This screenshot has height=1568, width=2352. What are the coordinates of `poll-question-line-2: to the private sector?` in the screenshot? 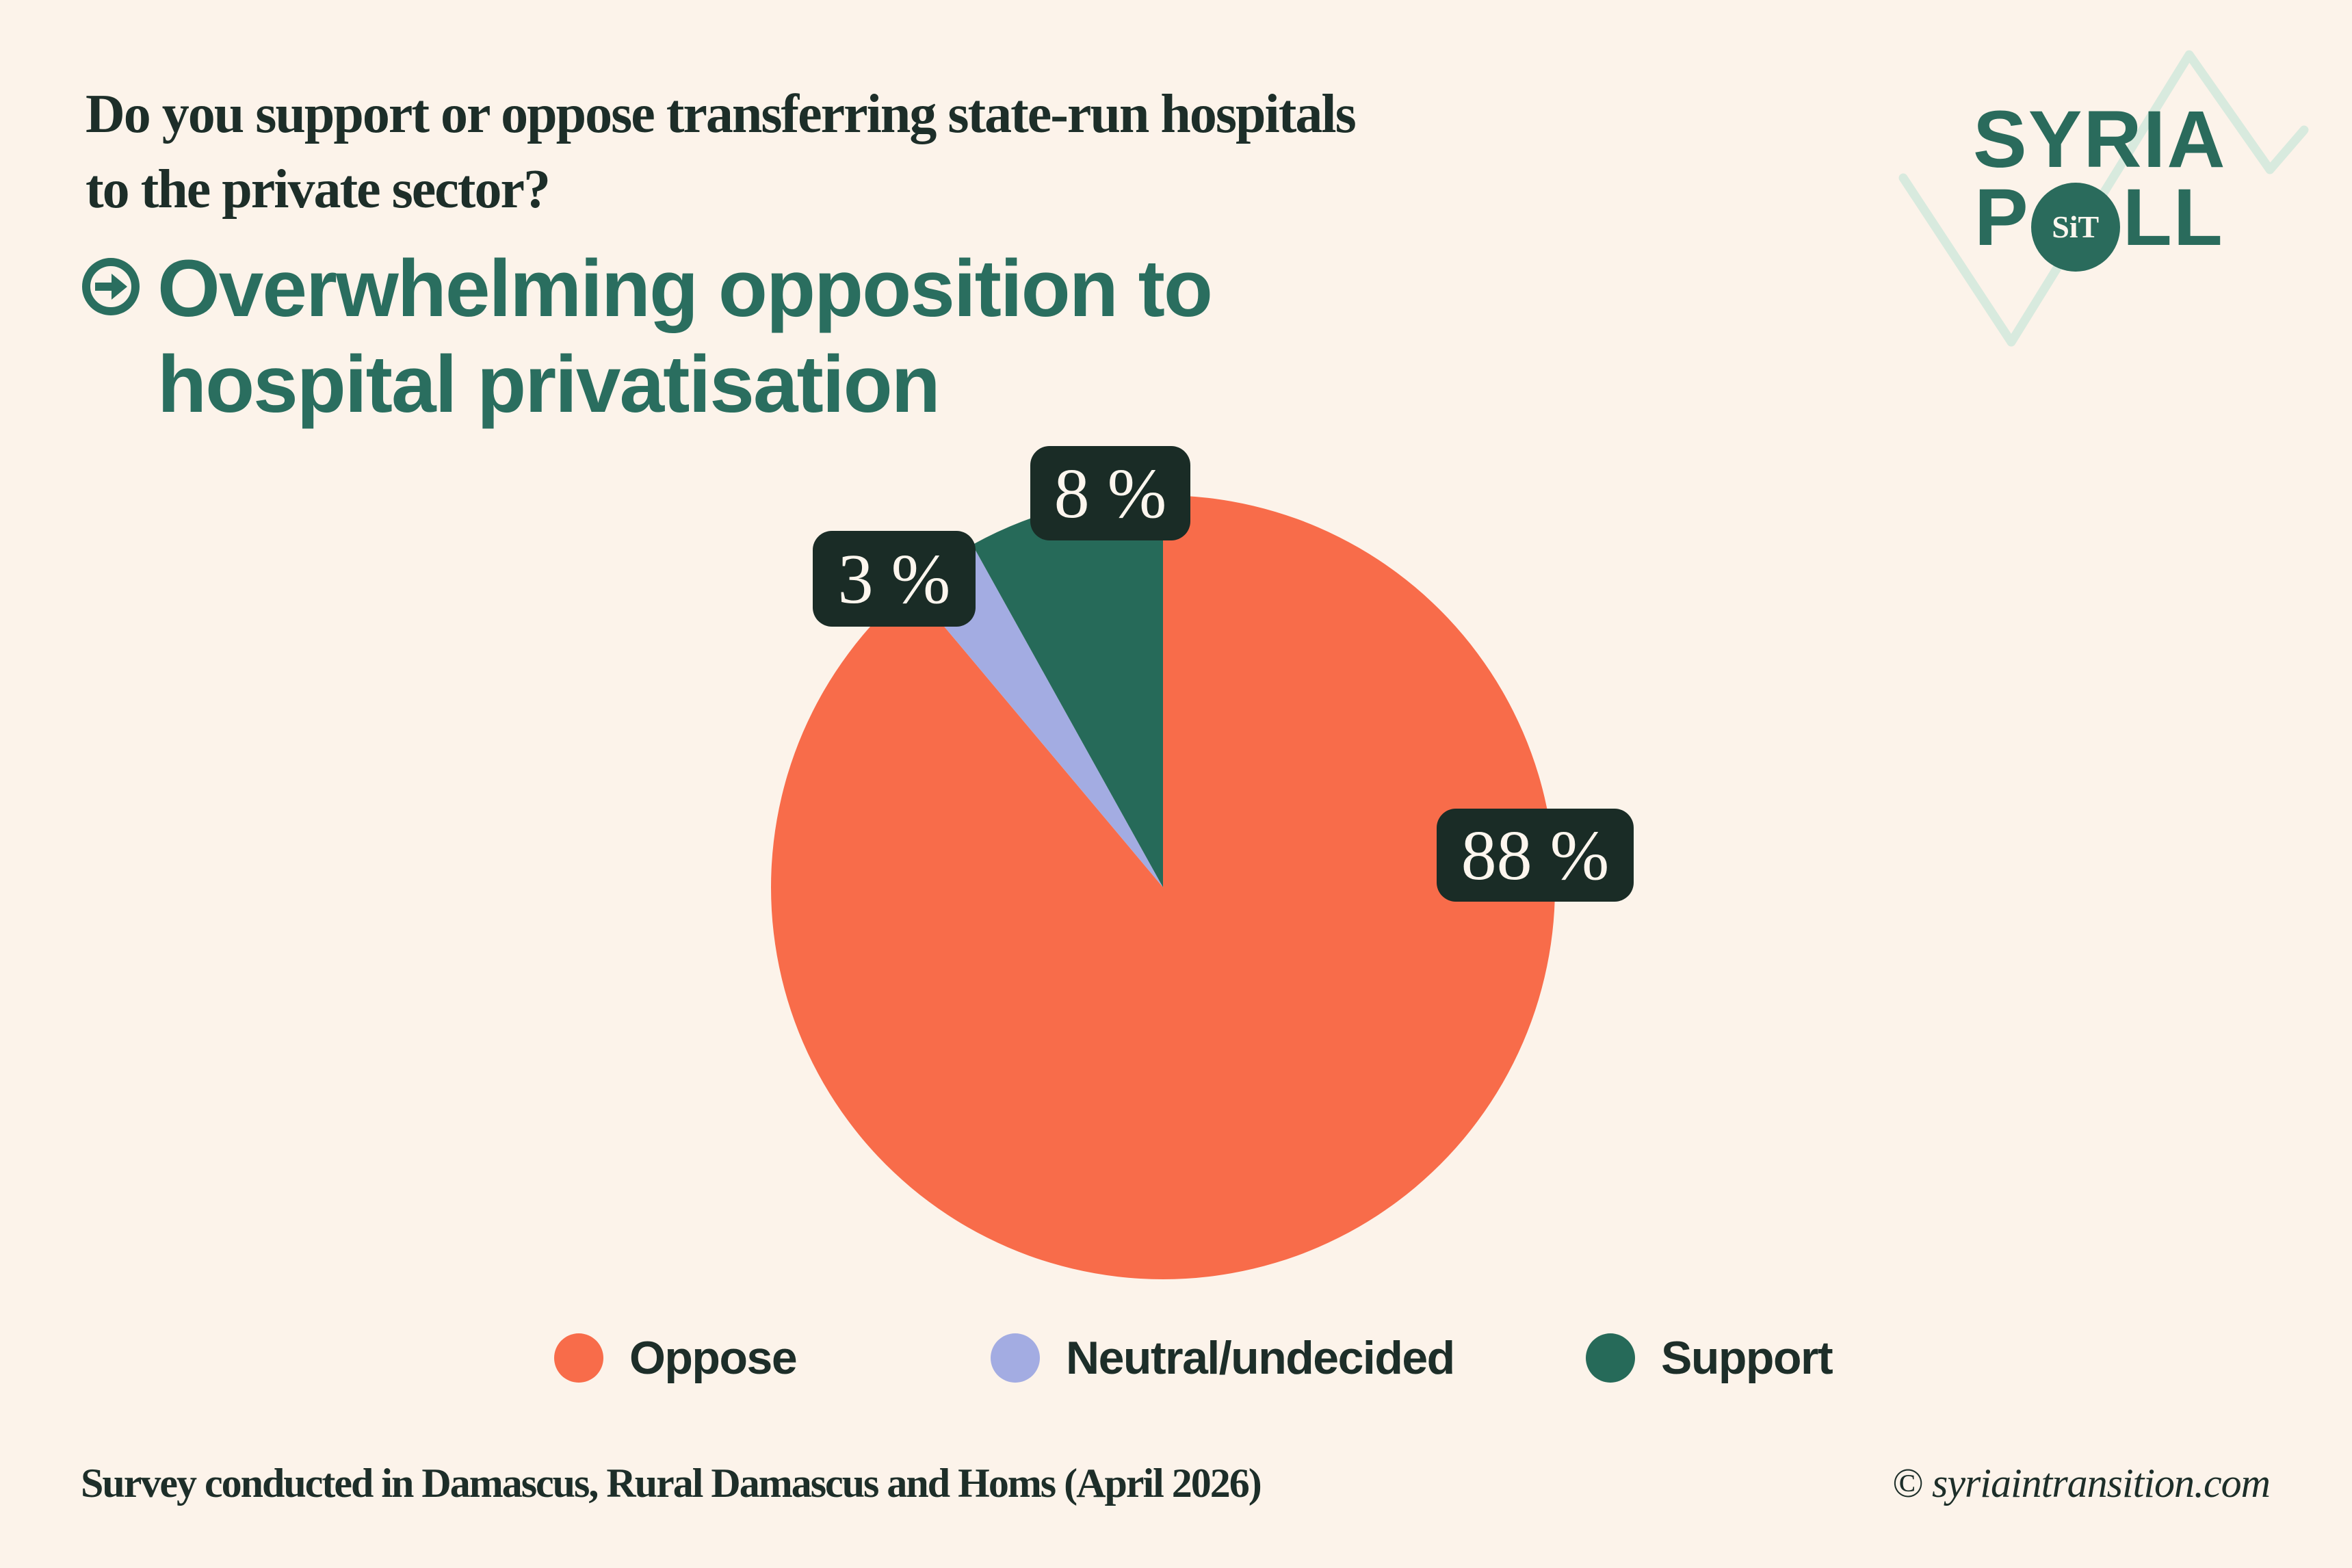 It's located at (318, 189).